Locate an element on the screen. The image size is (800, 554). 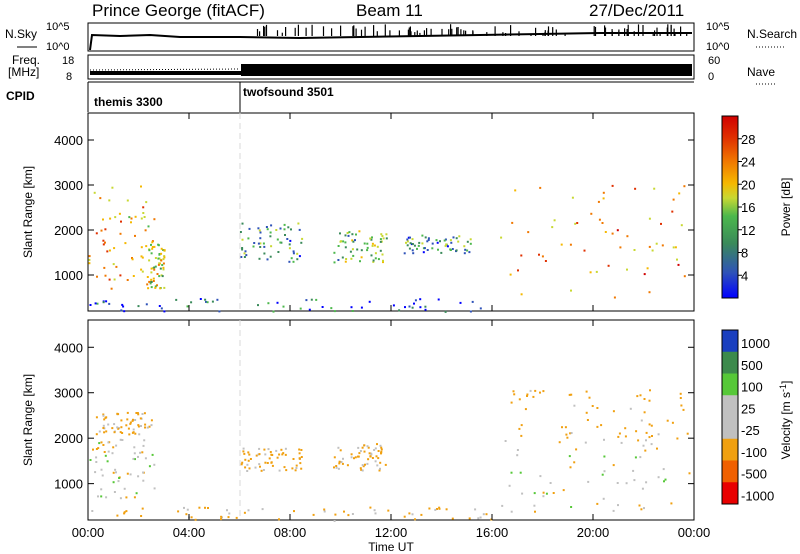
x-tick-label: 12:00 is located at coordinates (391, 532).